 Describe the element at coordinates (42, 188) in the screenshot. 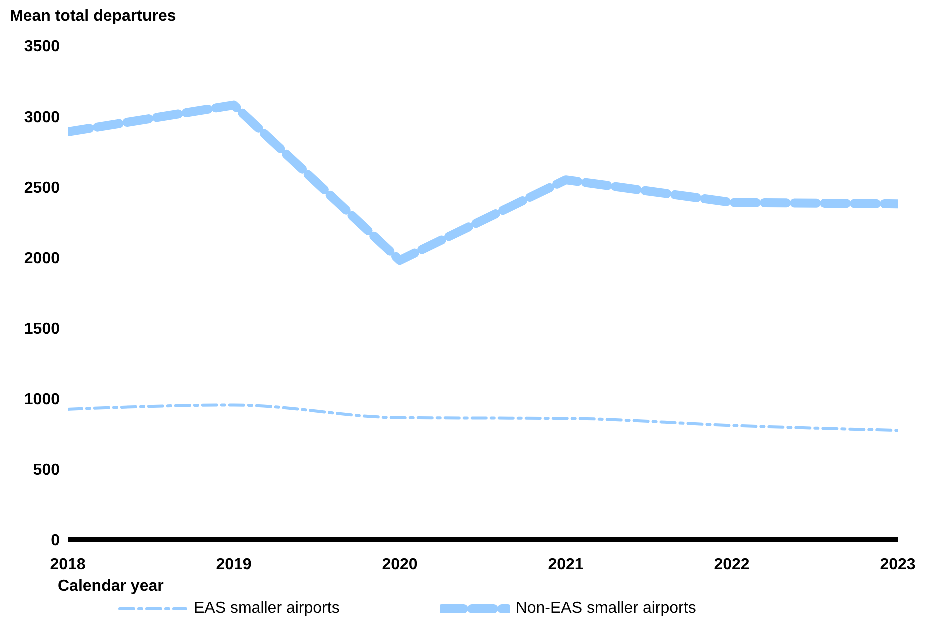

I see `y-tick-label: 2500` at that location.